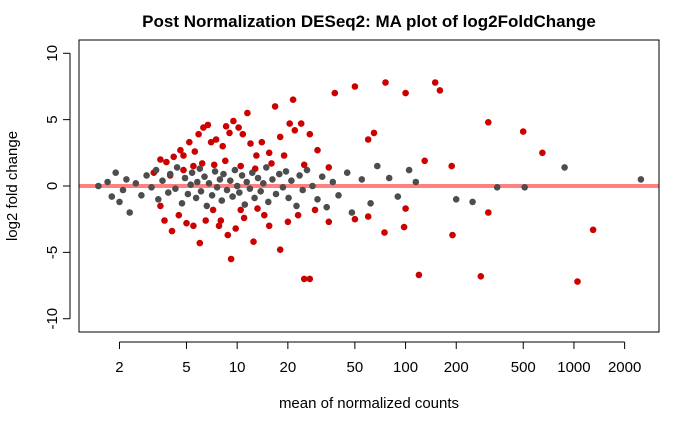 The width and height of the screenshot is (700, 432). I want to click on x-tick-label: 10, so click(237, 367).